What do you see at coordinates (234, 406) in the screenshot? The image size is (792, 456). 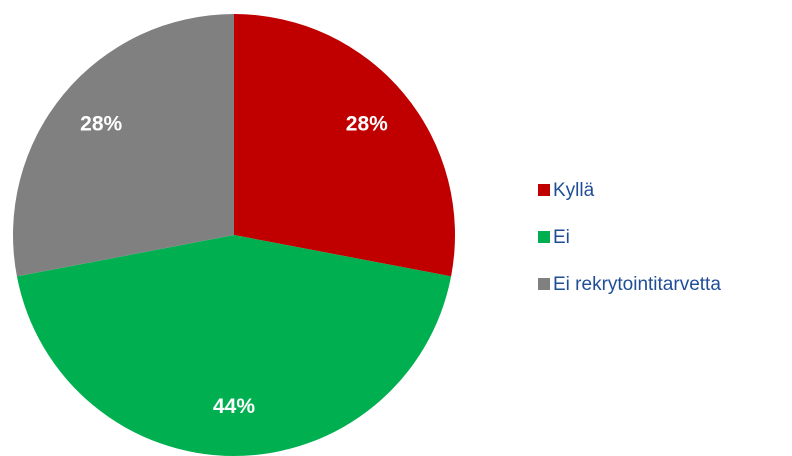 I see `slice-label: 44%` at bounding box center [234, 406].